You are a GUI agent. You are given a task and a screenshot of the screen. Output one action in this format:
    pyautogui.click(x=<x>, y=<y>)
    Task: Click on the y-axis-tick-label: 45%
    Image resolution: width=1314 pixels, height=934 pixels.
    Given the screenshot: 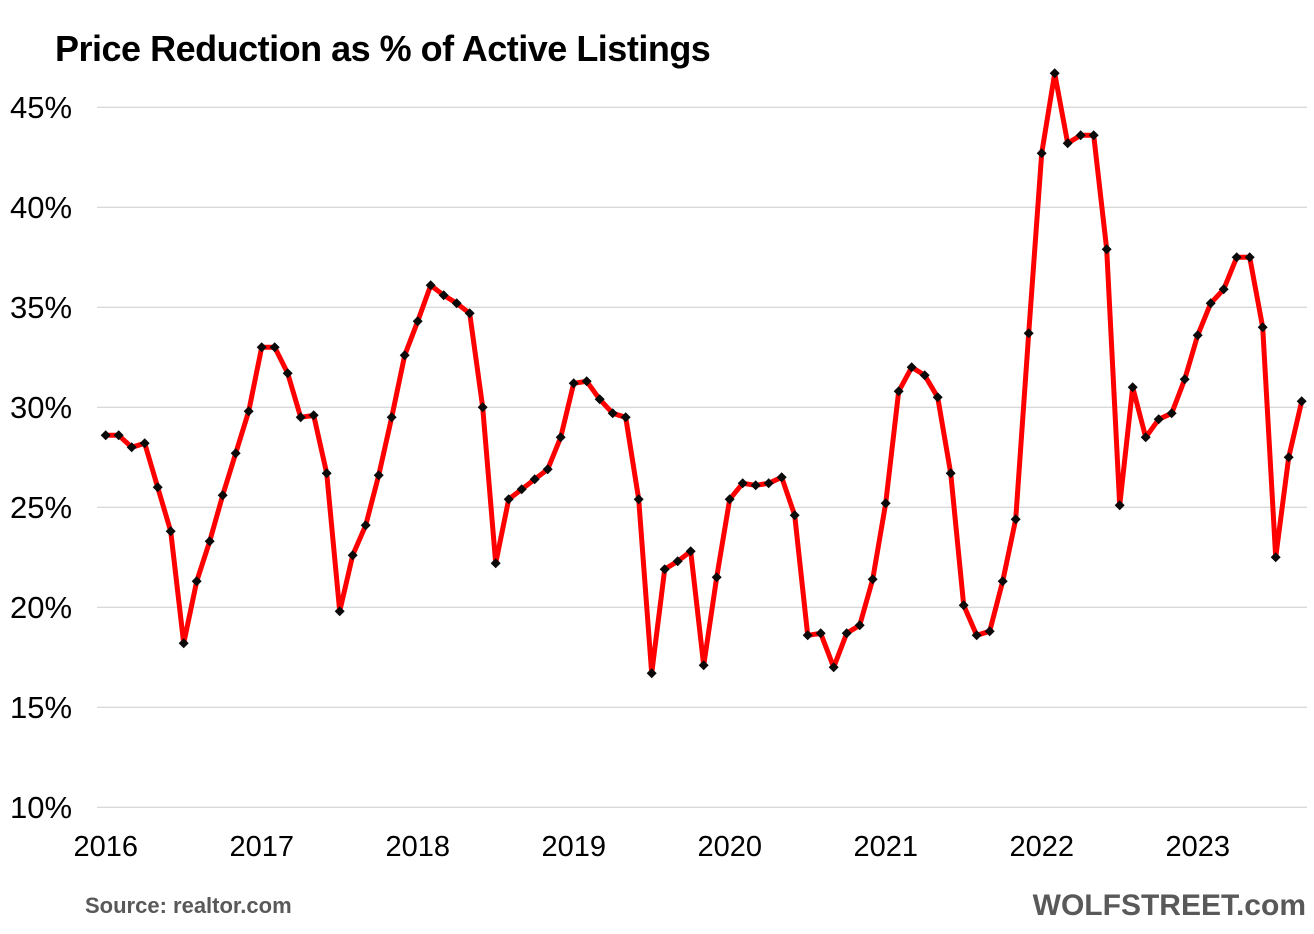 What is the action you would take?
    pyautogui.click(x=41, y=107)
    